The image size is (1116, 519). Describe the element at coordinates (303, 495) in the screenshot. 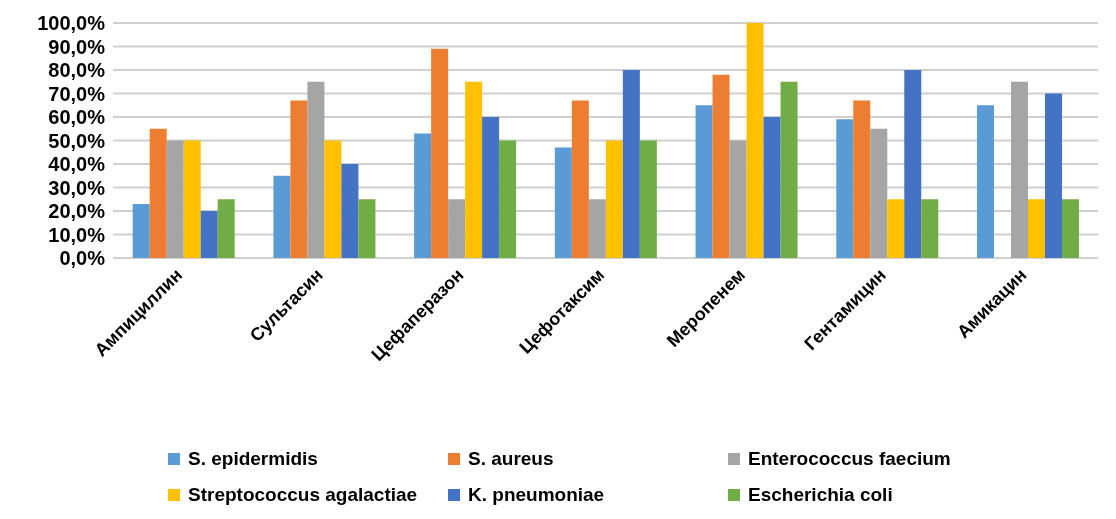

I see `legend-label: Streptococcus agalactiae` at that location.